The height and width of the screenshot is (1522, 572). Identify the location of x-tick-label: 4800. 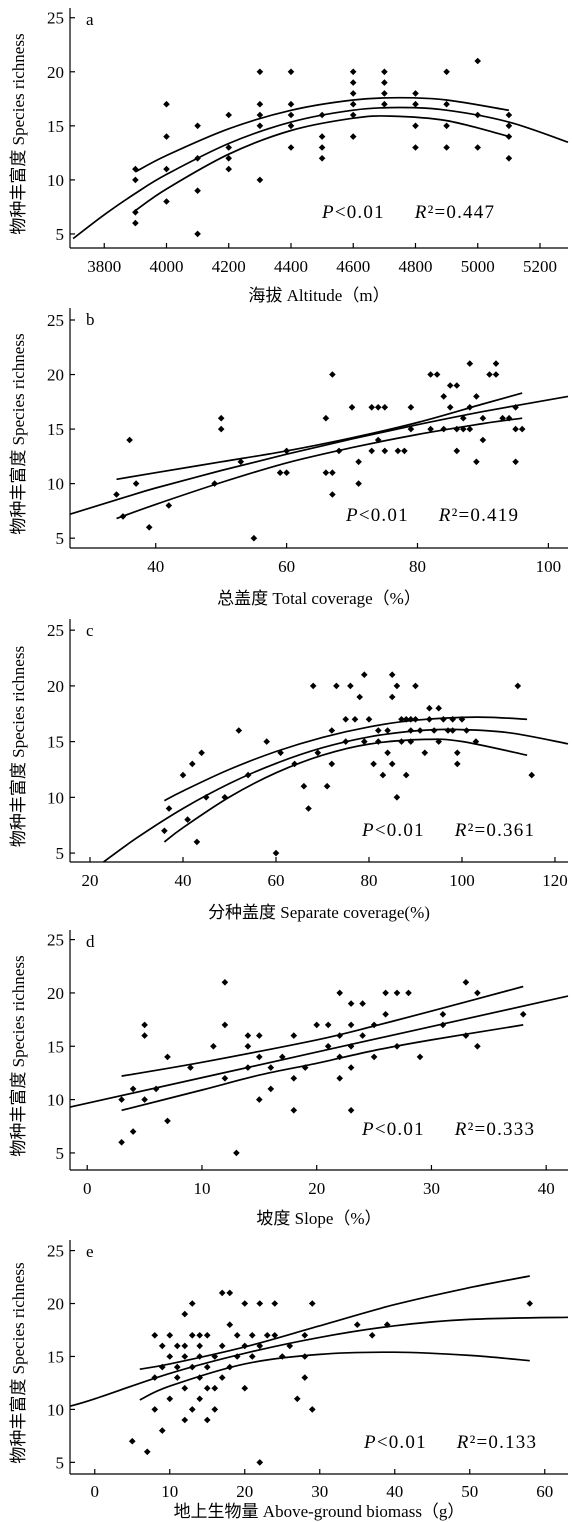
(416, 266).